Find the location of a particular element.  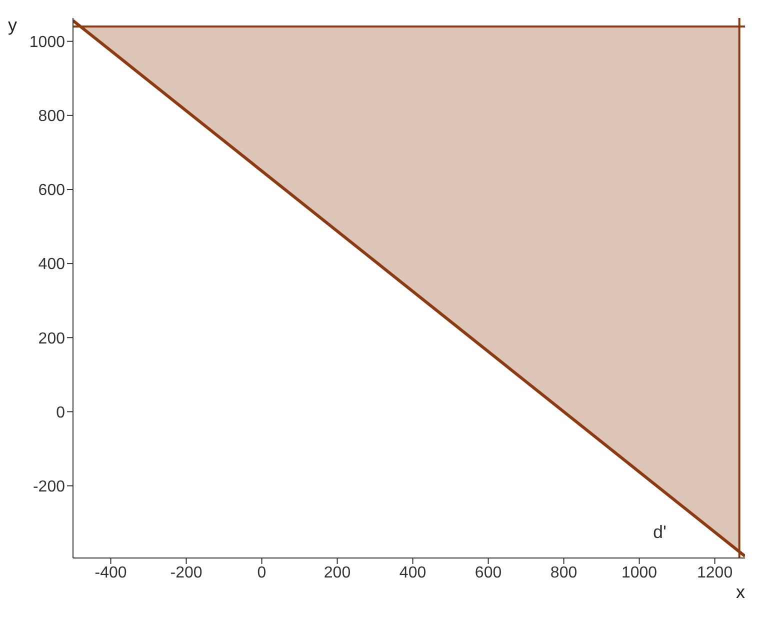

x-tick-label: 600 is located at coordinates (488, 573).